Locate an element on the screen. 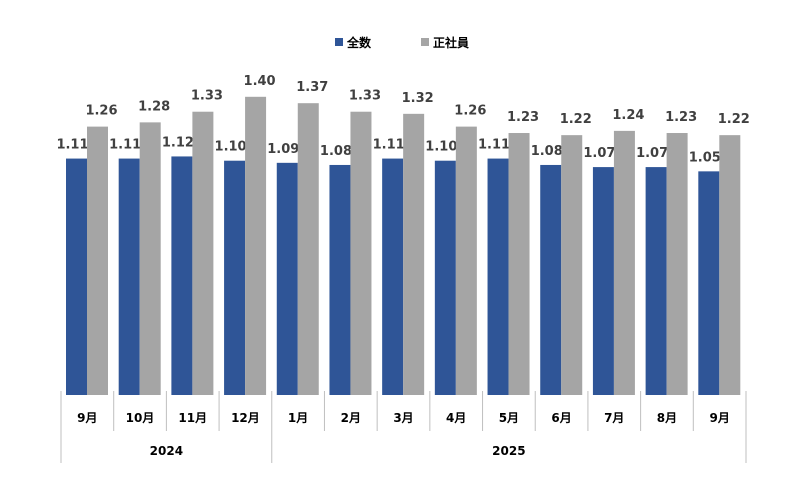 Image resolution: width=800 pixels, height=498 pixels. x-tick-label: 3月 is located at coordinates (403, 418).